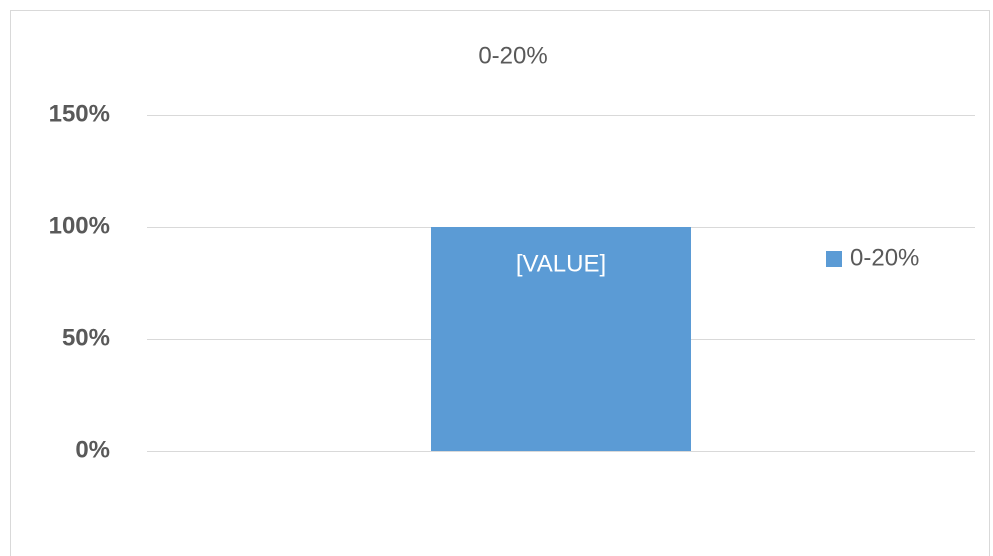 This screenshot has width=993, height=556. I want to click on y-tick-label: 0%, so click(92, 449).